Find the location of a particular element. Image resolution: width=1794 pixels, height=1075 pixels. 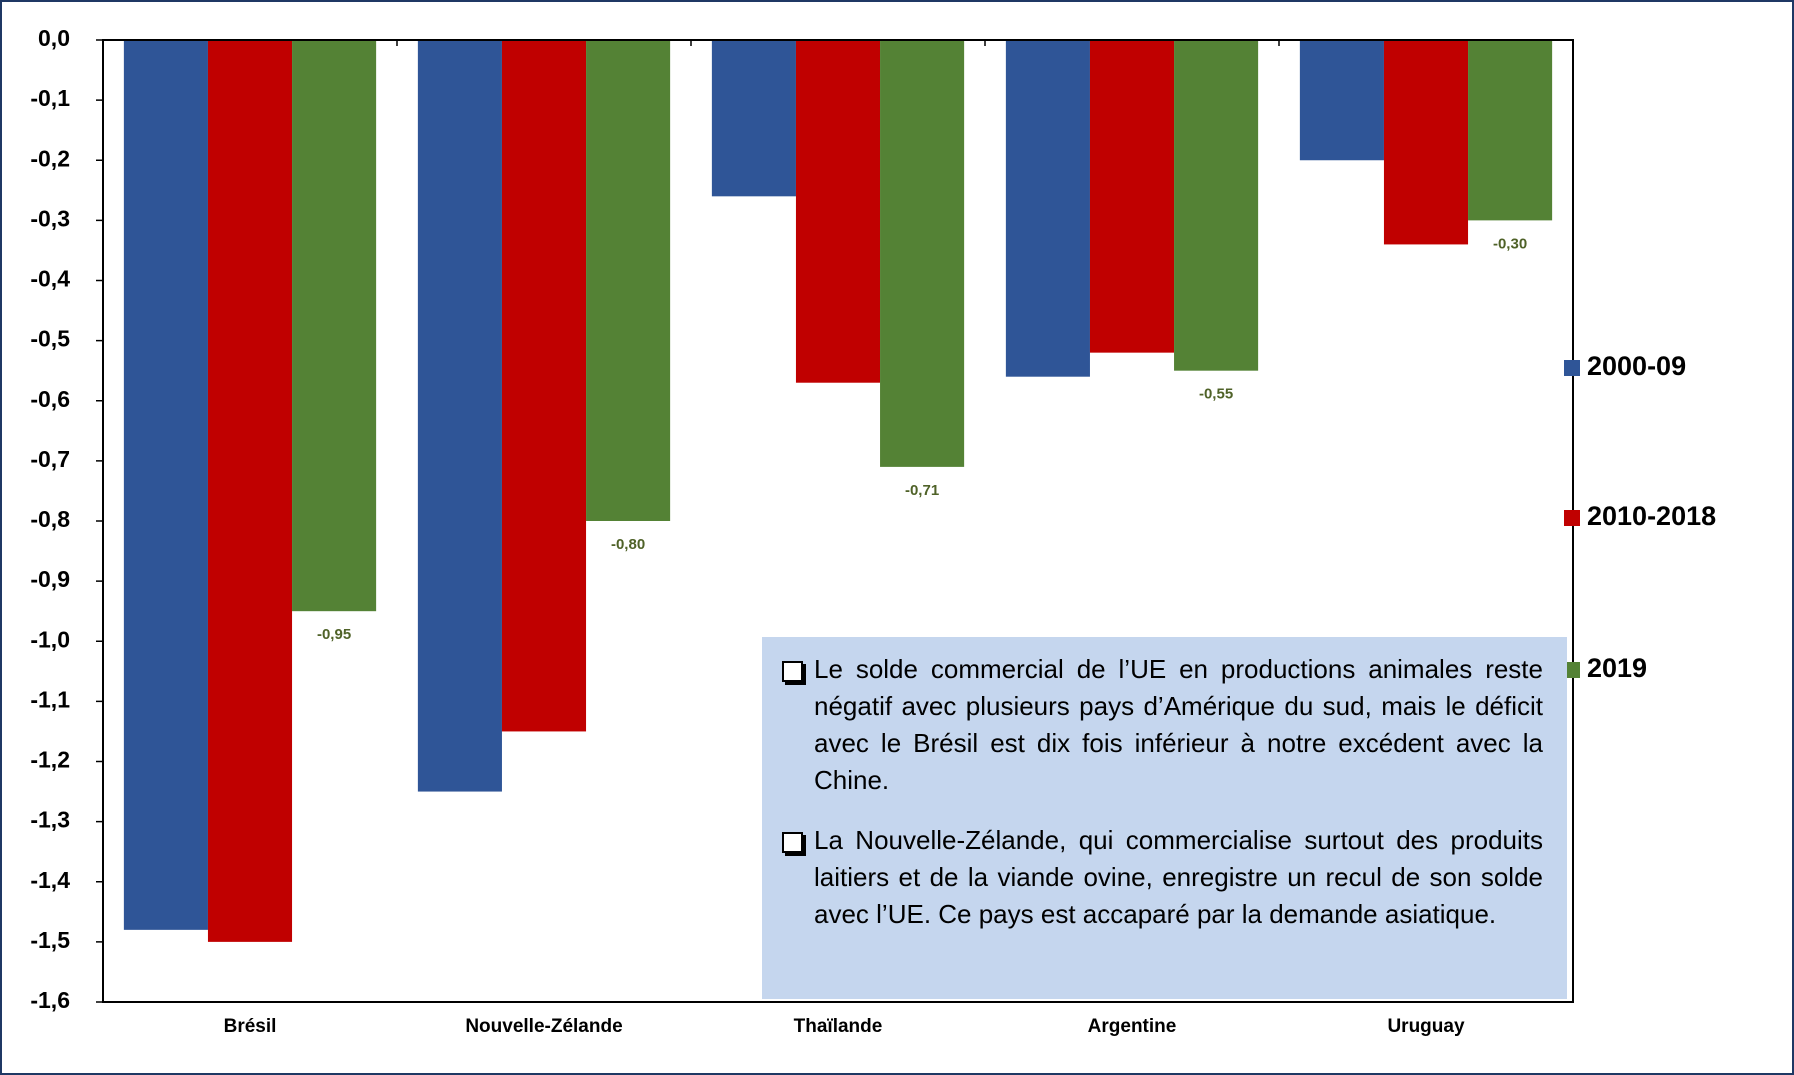

y-tick-label: 0,0 is located at coordinates (54, 38).